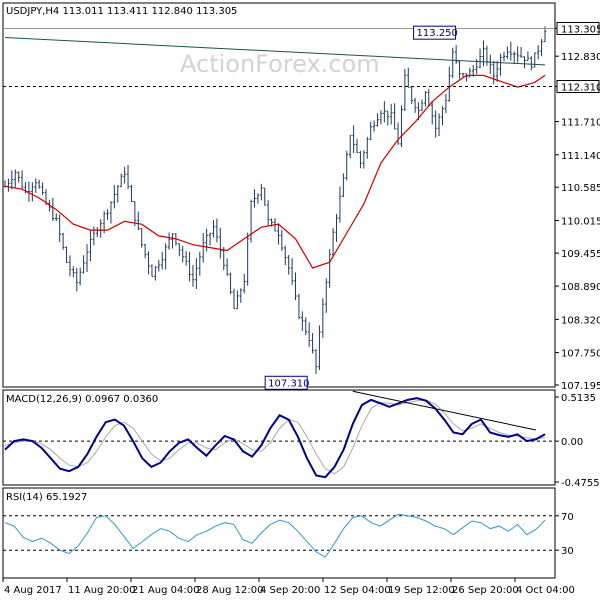 The height and width of the screenshot is (604, 600). Describe the element at coordinates (101, 590) in the screenshot. I see `x-tick-label: 11 Aug 20:00` at that location.